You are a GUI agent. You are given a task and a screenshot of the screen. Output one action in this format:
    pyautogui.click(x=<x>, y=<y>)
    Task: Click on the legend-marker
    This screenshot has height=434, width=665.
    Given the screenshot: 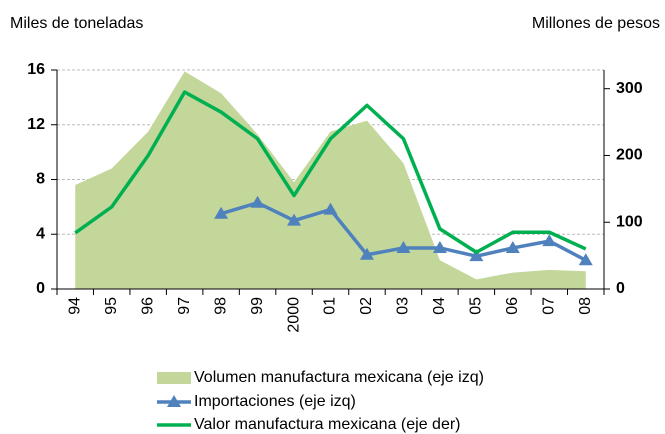 What is the action you would take?
    pyautogui.click(x=174, y=401)
    